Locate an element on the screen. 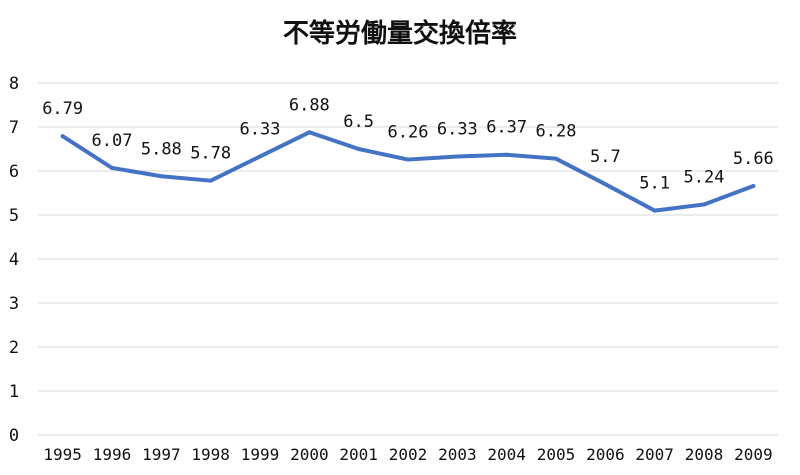 This screenshot has width=800, height=475. data-label: 5.78 is located at coordinates (210, 154).